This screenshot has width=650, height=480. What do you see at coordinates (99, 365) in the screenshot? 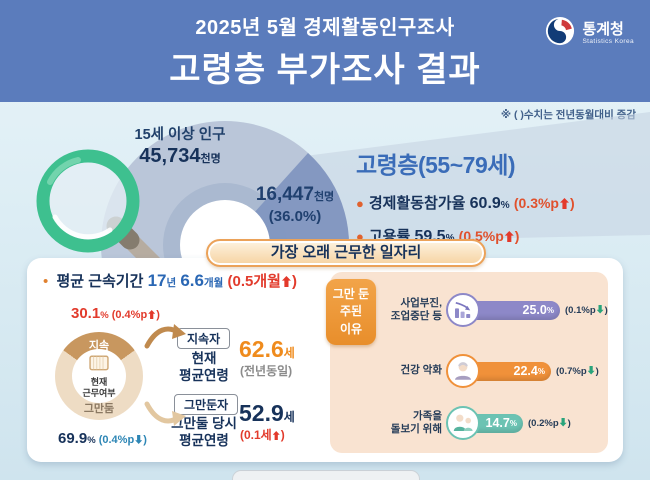
I see `calendar-icon` at bounding box center [99, 365].